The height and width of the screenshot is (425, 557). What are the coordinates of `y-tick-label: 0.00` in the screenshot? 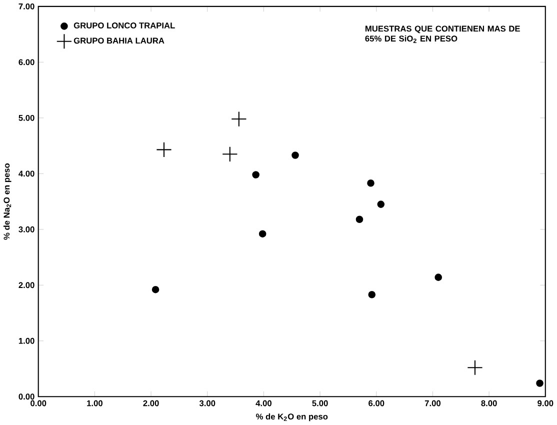 It's located at (26, 397).